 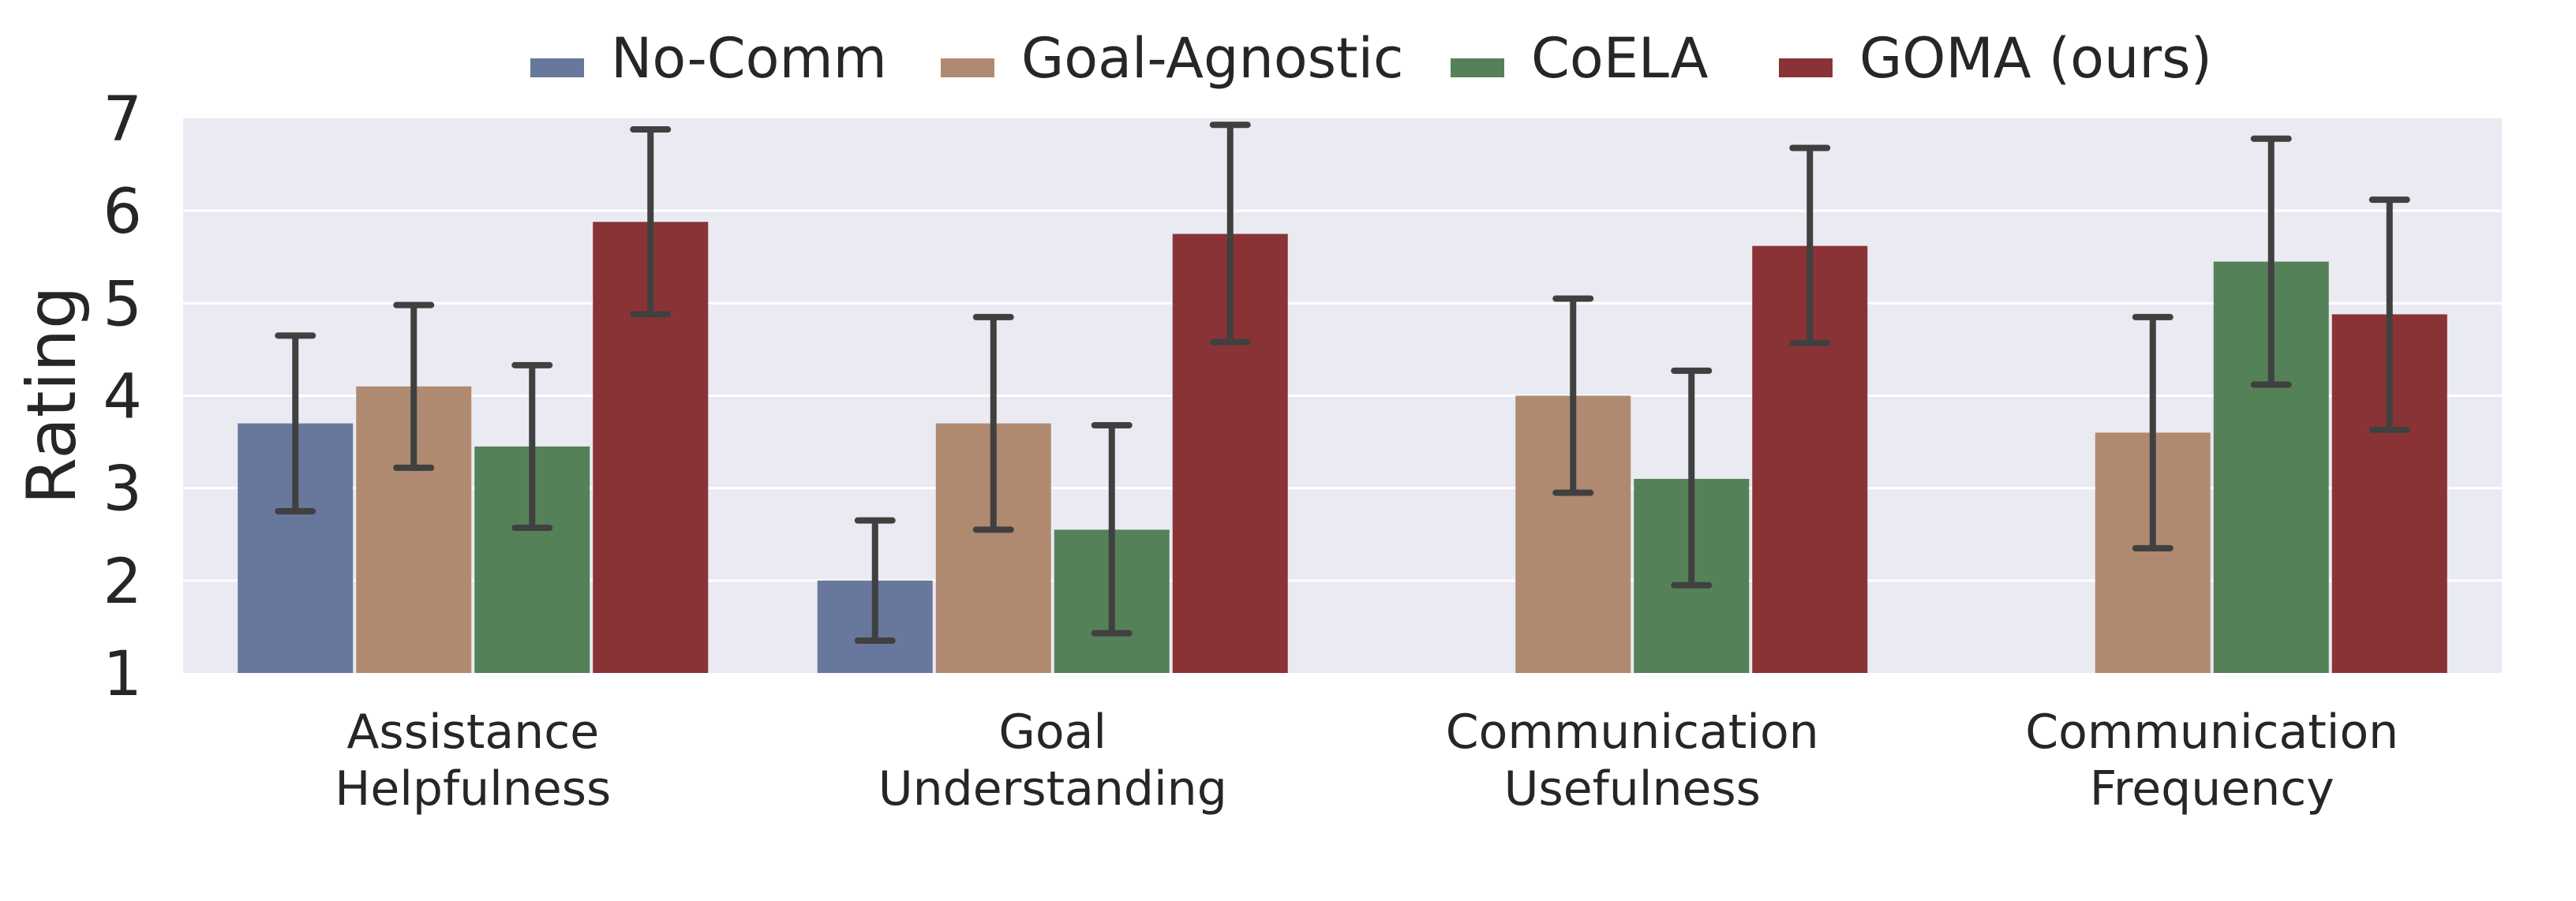 I want to click on y-tick-label: 4, so click(x=122, y=397).